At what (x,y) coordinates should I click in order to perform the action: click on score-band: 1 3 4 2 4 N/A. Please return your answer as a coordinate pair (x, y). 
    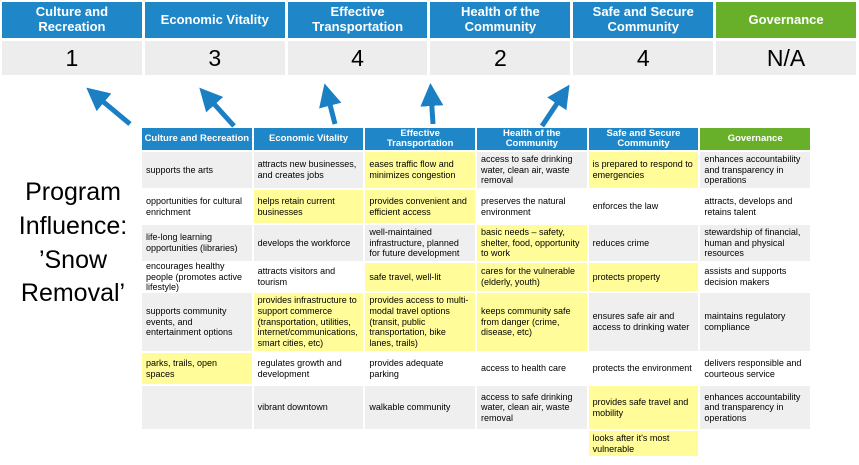
    Looking at the image, I should click on (429, 58).